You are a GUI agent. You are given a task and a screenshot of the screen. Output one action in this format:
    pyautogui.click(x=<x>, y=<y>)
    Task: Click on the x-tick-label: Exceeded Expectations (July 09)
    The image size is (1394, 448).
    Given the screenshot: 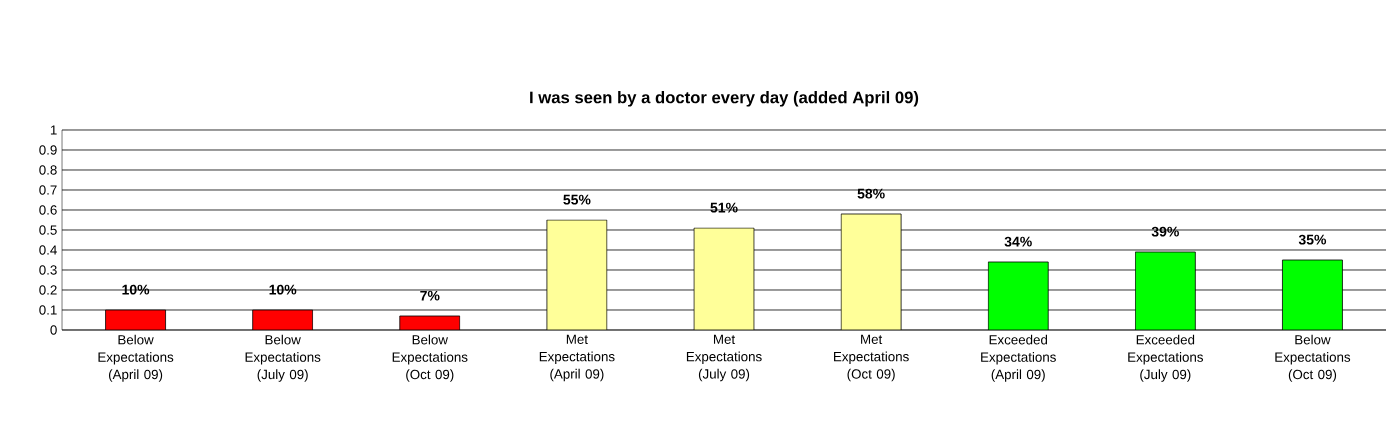 What is the action you would take?
    pyautogui.click(x=1166, y=358)
    